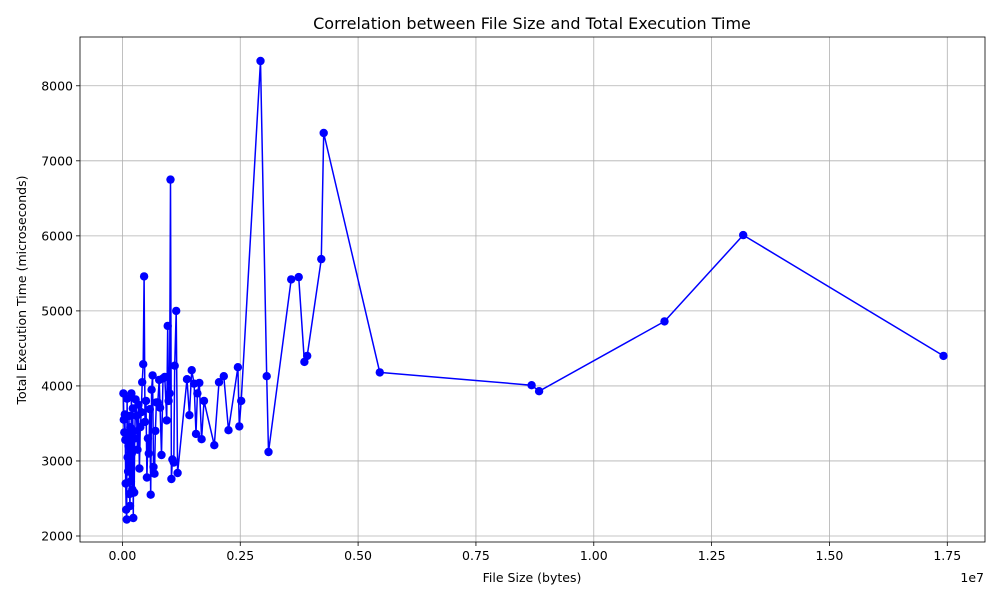 The image size is (1000, 600). I want to click on x-tick-label: 1.25, so click(712, 555).